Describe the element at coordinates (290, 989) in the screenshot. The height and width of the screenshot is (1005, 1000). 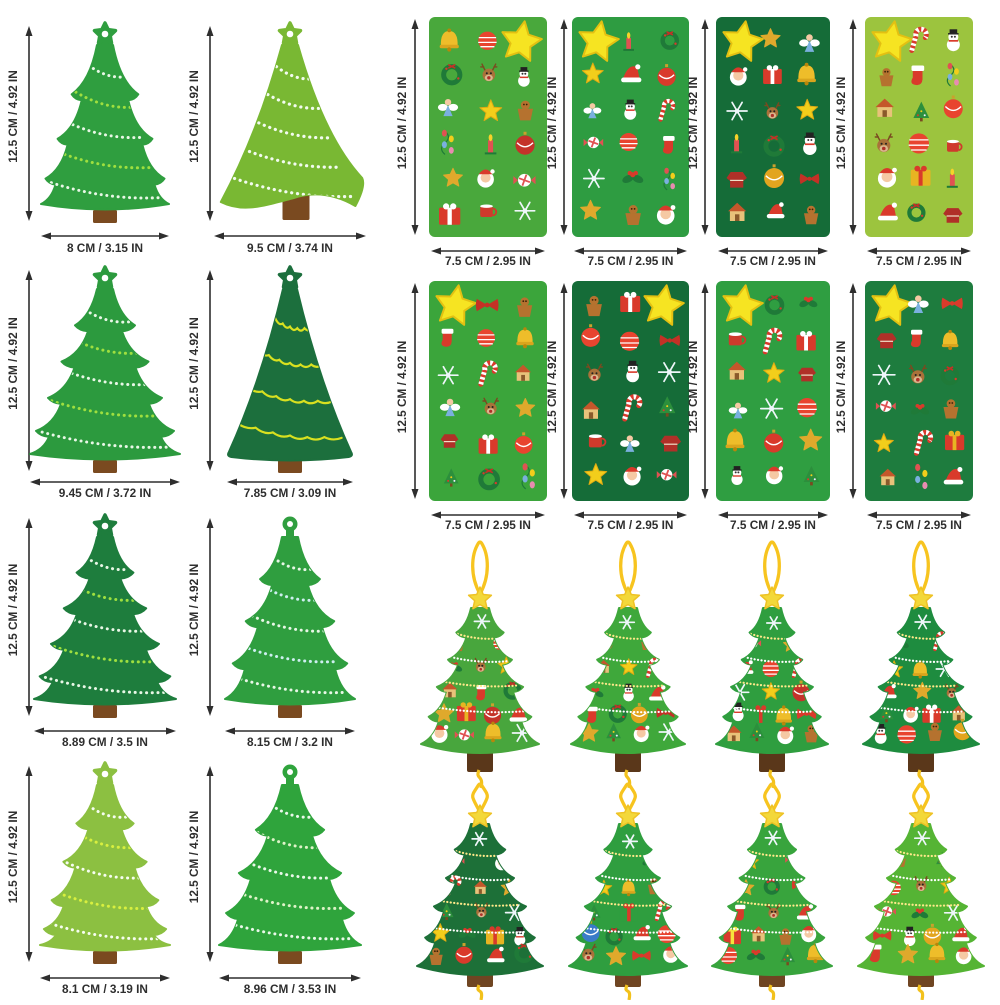
I see `svg-text: 8.96 CM / 3.53 IN` at that location.